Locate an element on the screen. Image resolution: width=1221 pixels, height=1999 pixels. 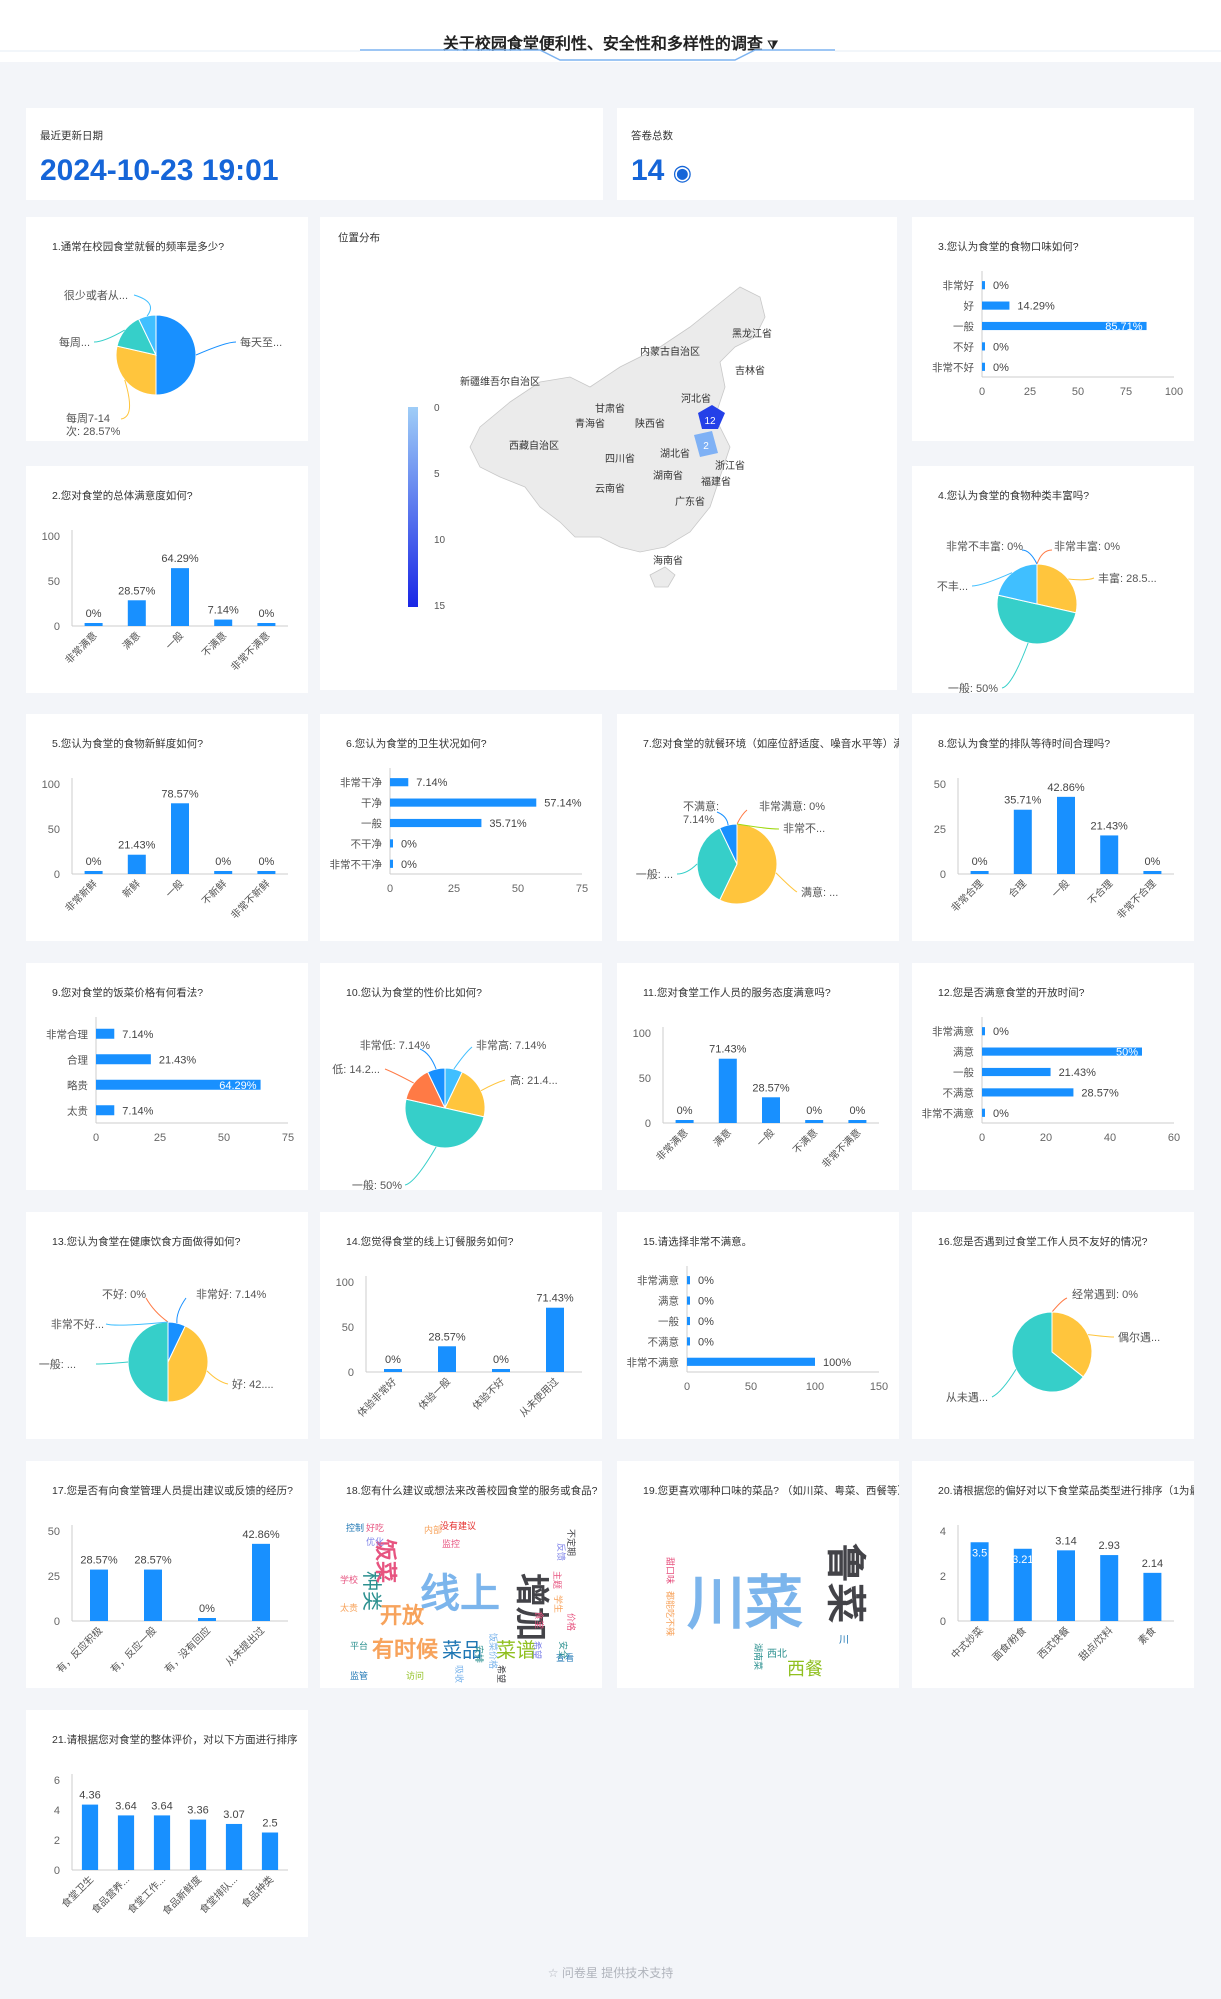
region-beijing is located at coordinates (711, 417).